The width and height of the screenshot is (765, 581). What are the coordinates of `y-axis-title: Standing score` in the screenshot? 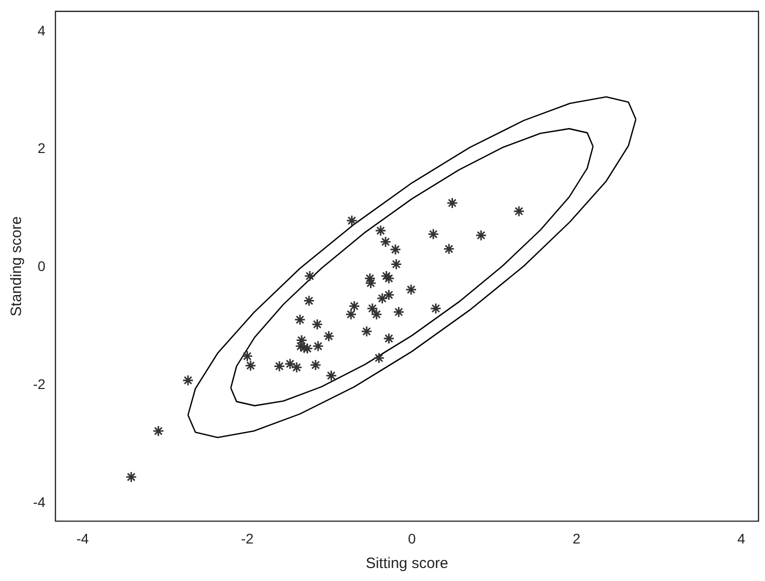 It's located at (17, 266).